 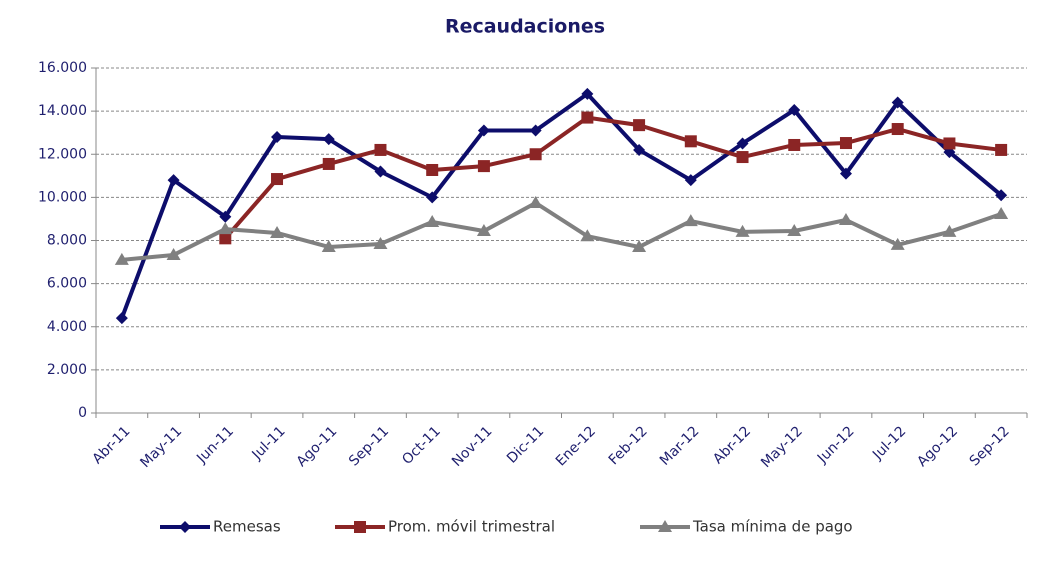 I want to click on x-tick-label: Abr-12, so click(x=732, y=445).